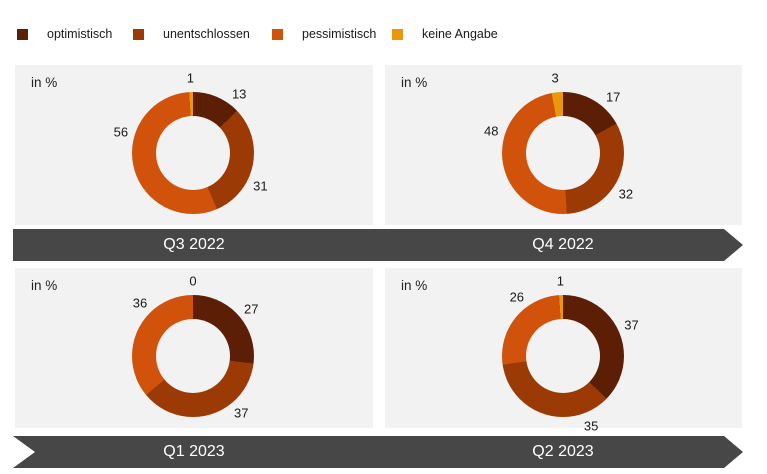  What do you see at coordinates (591, 426) in the screenshot?
I see `slice-value-label: 35` at bounding box center [591, 426].